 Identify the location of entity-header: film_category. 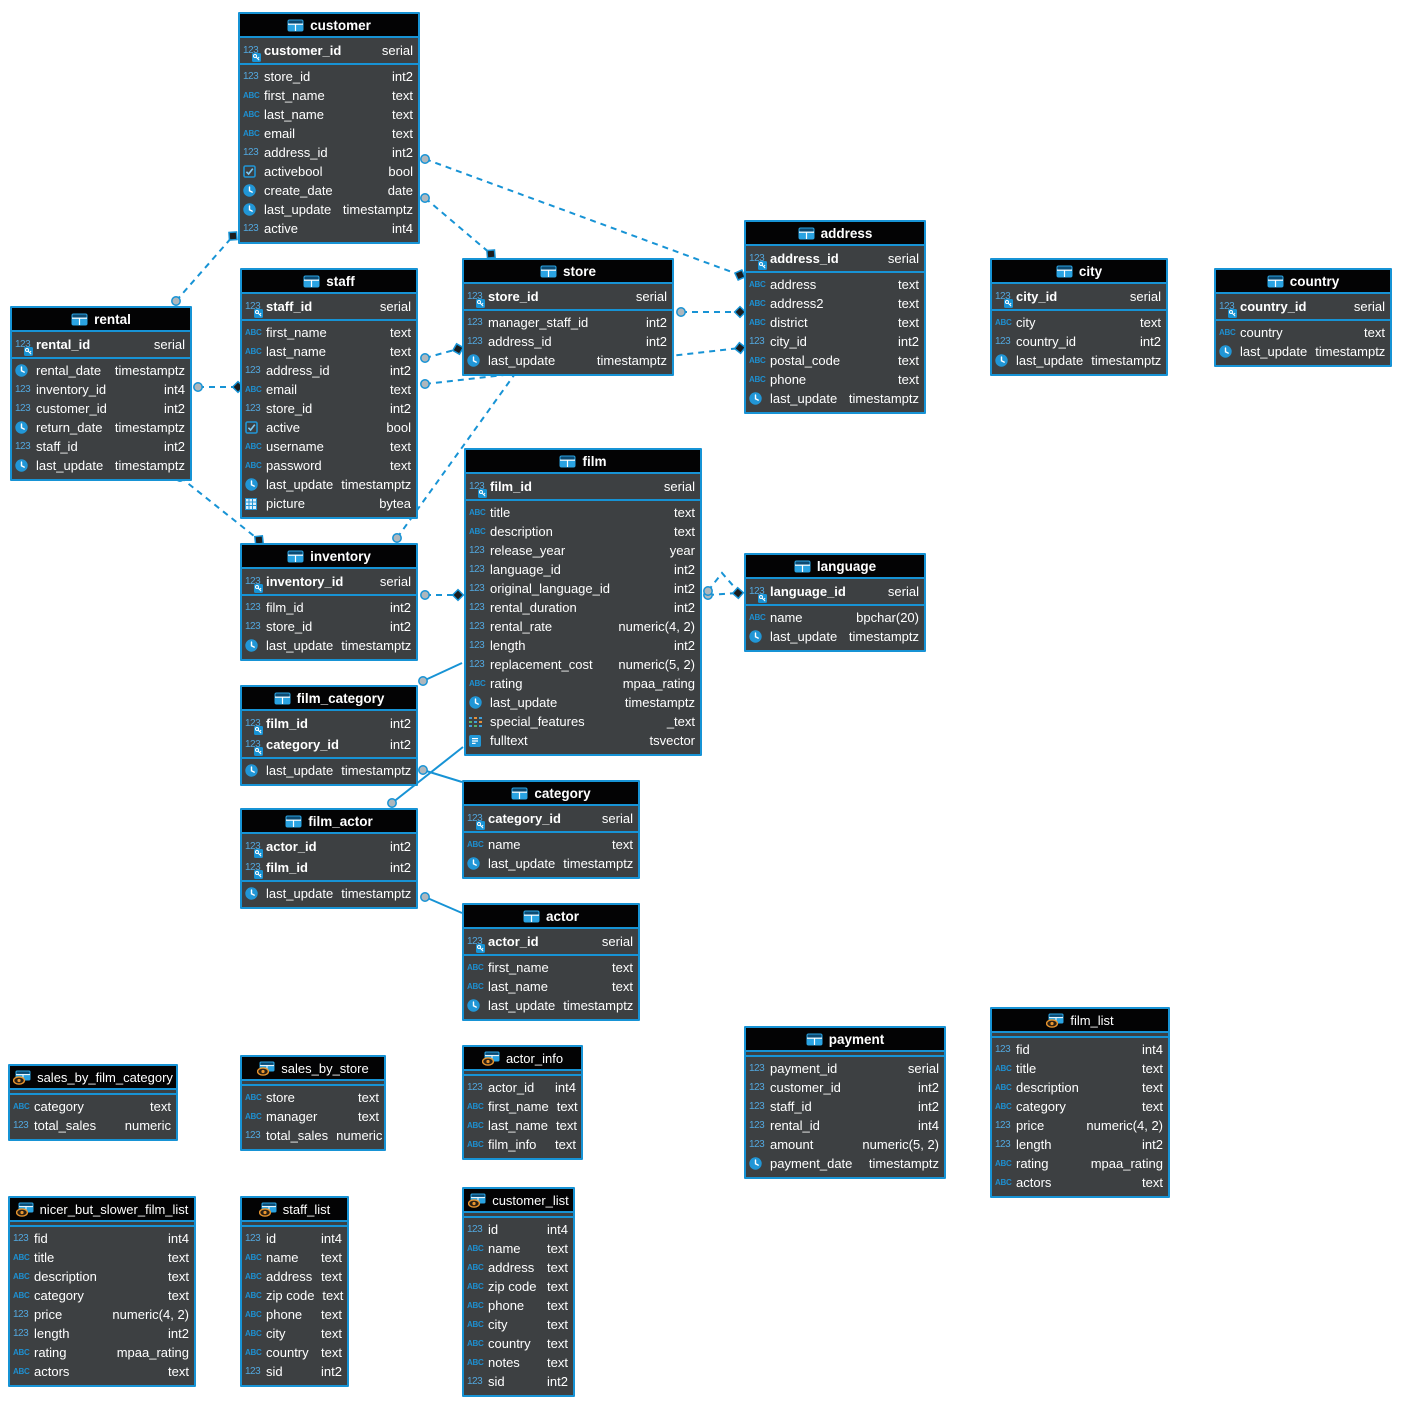
(329, 699).